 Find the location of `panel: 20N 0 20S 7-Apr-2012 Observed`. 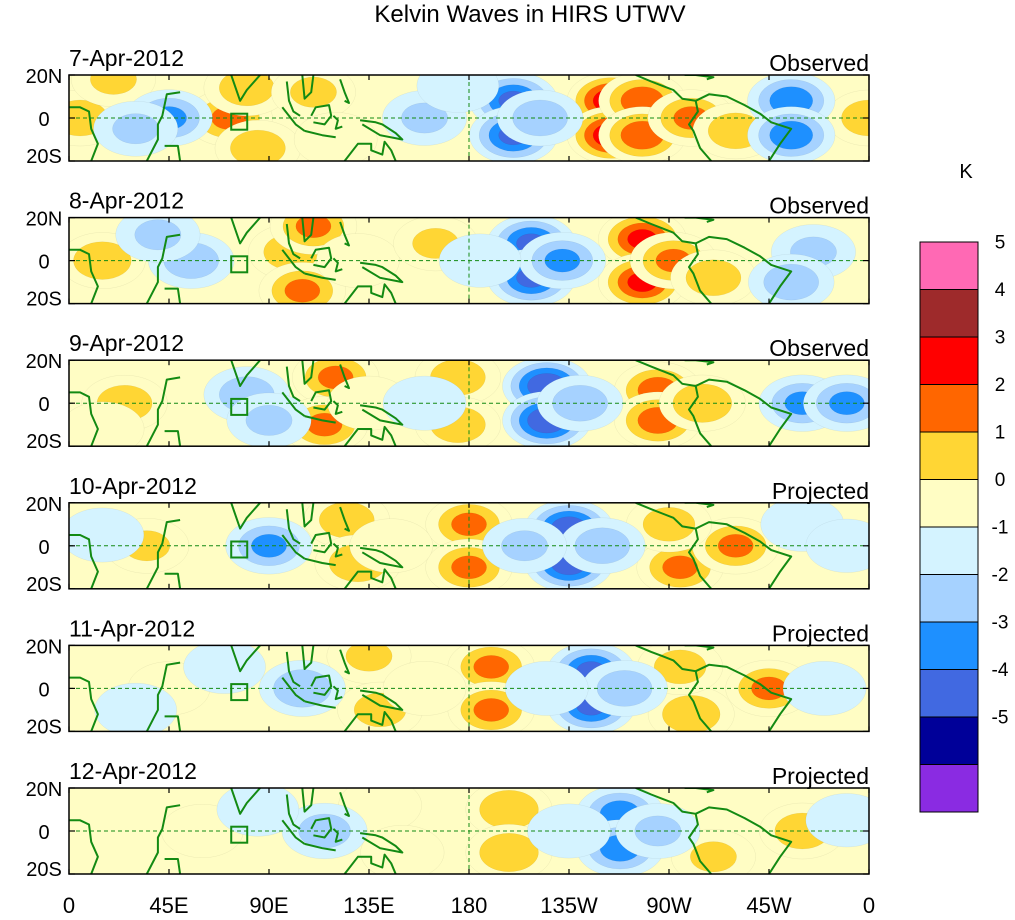

panel: 20N 0 20S 7-Apr-2012 Observed is located at coordinates (448, 106).